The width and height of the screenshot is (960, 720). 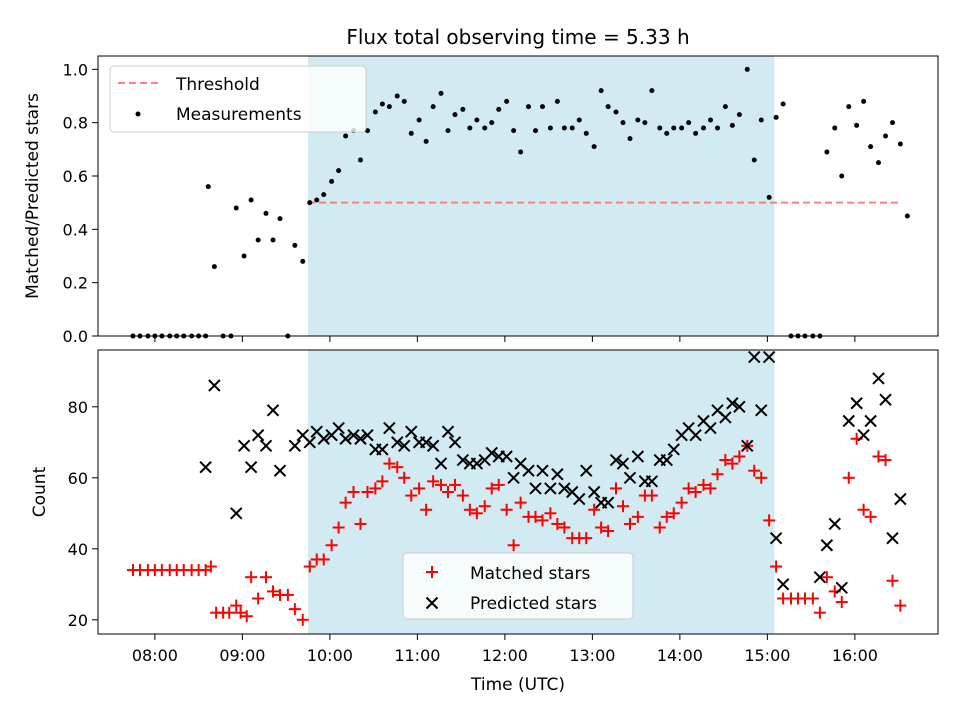 I want to click on bottom-y-tick-label: 60, so click(x=78, y=478).